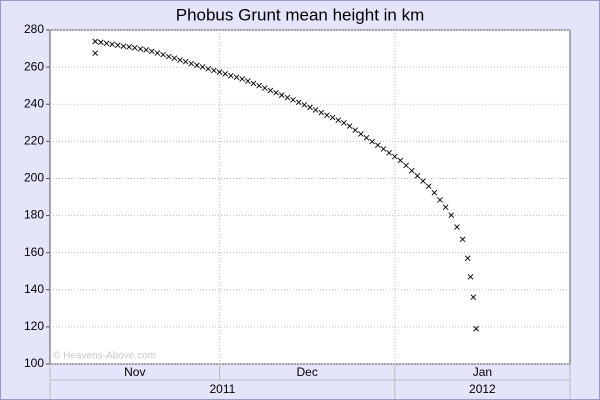 The height and width of the screenshot is (400, 600). Describe the element at coordinates (482, 372) in the screenshot. I see `x-tick-label: Jan` at that location.